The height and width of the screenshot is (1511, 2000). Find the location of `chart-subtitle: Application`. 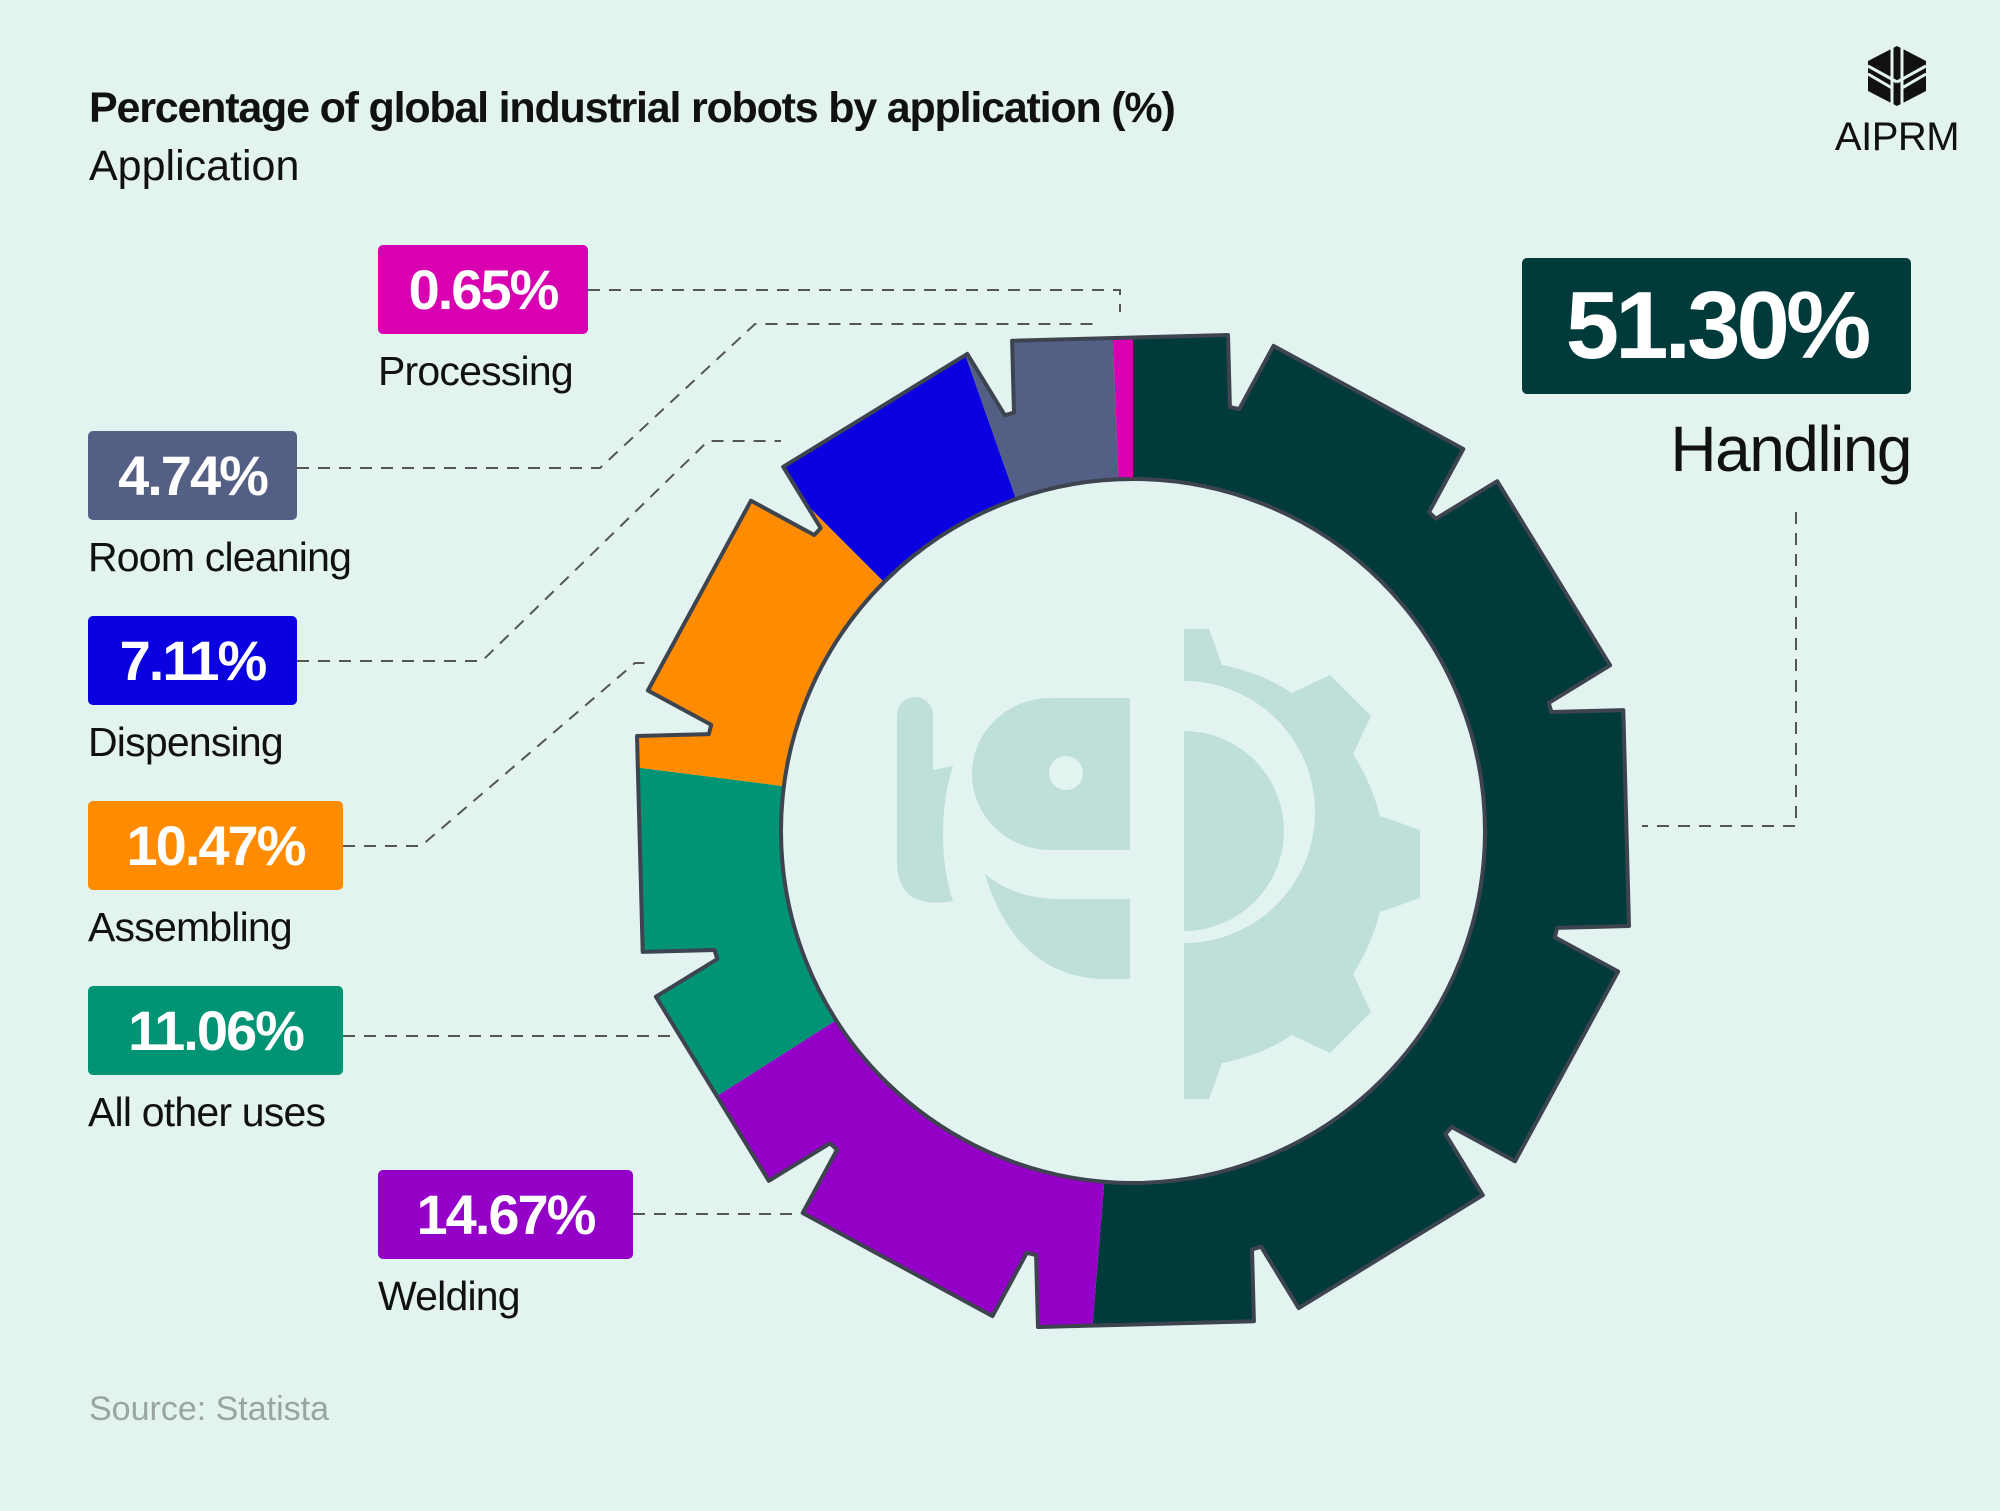

chart-subtitle: Application is located at coordinates (194, 166).